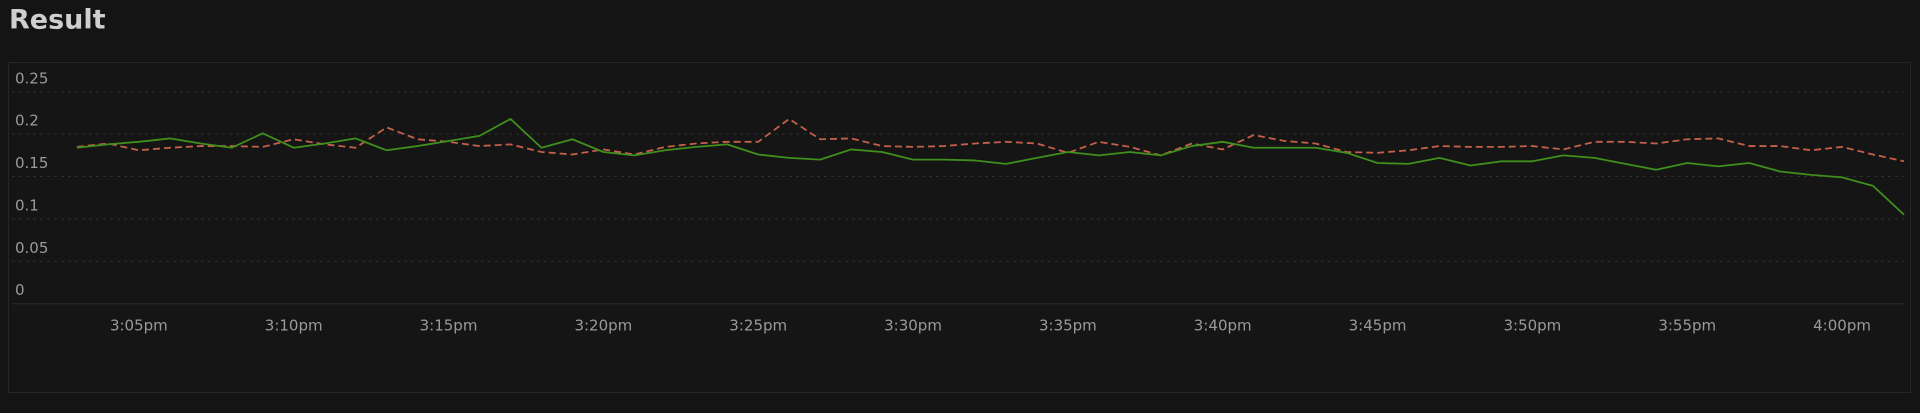  I want to click on chart-title: Result, so click(57, 20).